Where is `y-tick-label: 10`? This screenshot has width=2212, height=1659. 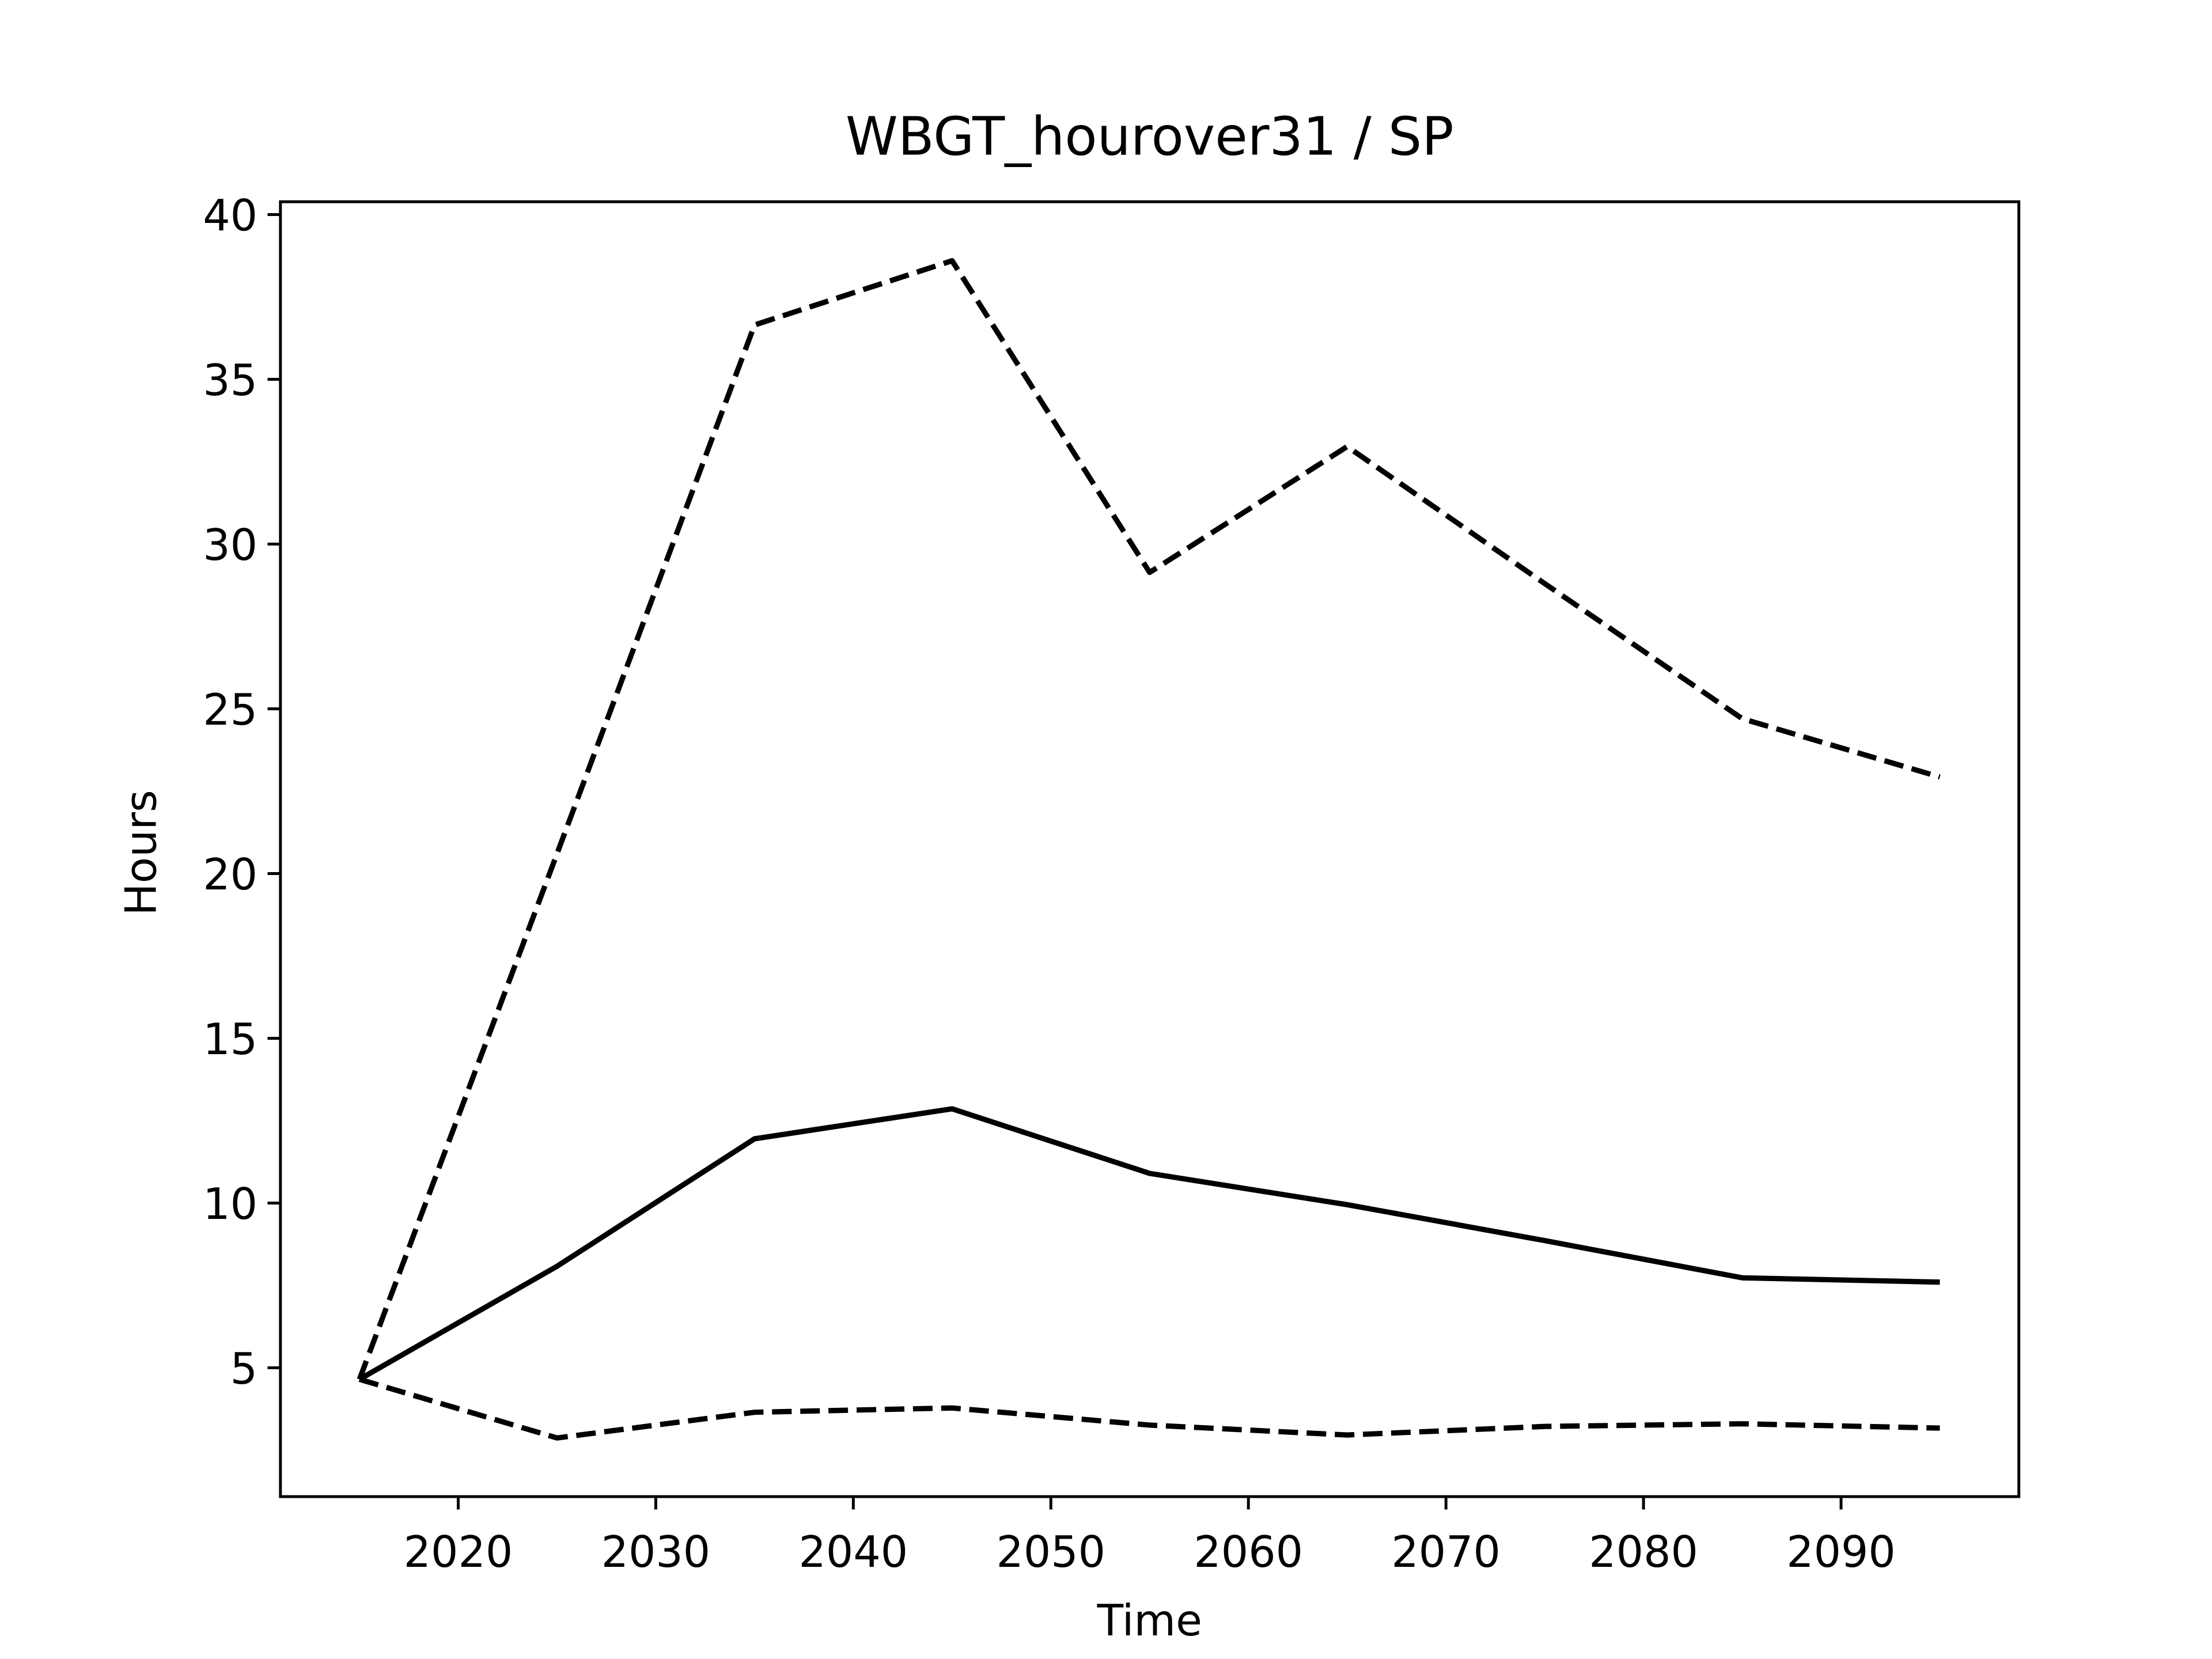 y-tick-label: 10 is located at coordinates (230, 1204).